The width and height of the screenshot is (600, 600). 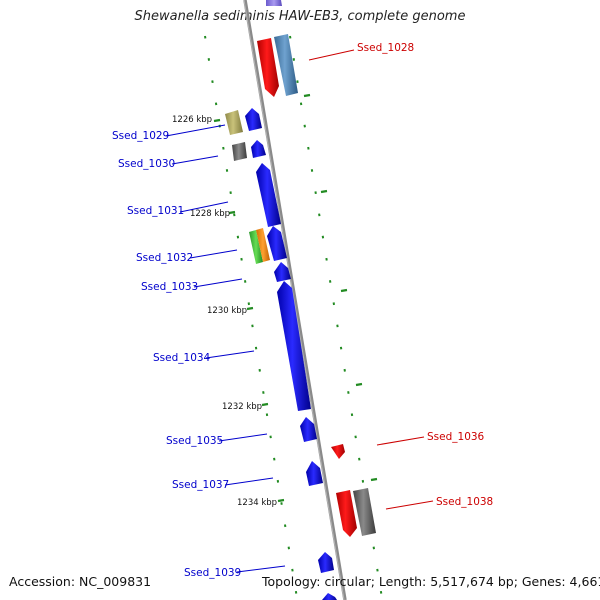 What do you see at coordinates (456, 437) in the screenshot?
I see `gene-label-ssed-1036: Ssed_1036` at bounding box center [456, 437].